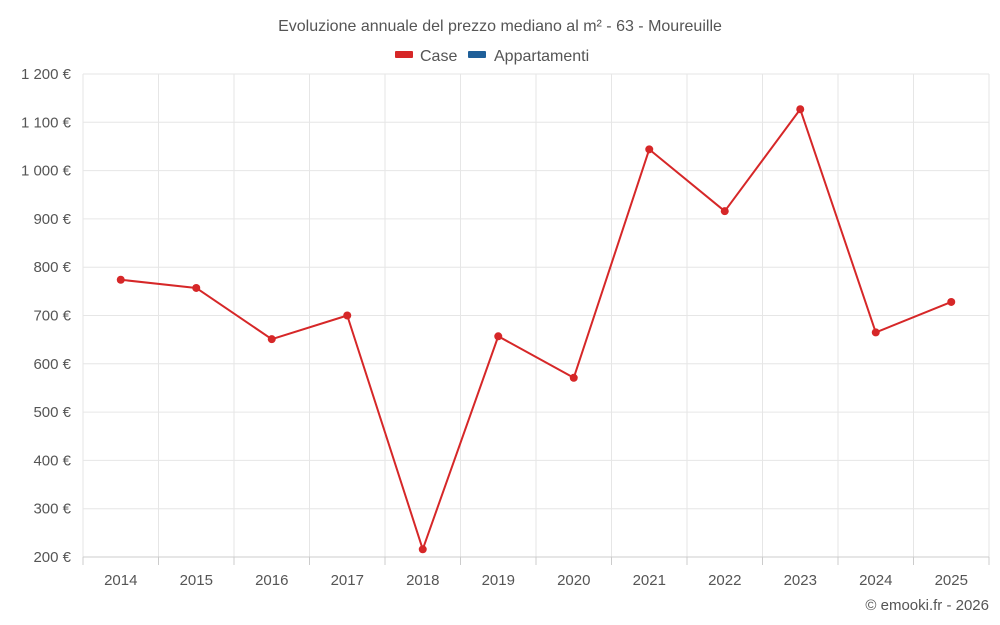 Image resolution: width=1000 pixels, height=625 pixels. Describe the element at coordinates (196, 580) in the screenshot. I see `x-tick-label: 2015` at that location.